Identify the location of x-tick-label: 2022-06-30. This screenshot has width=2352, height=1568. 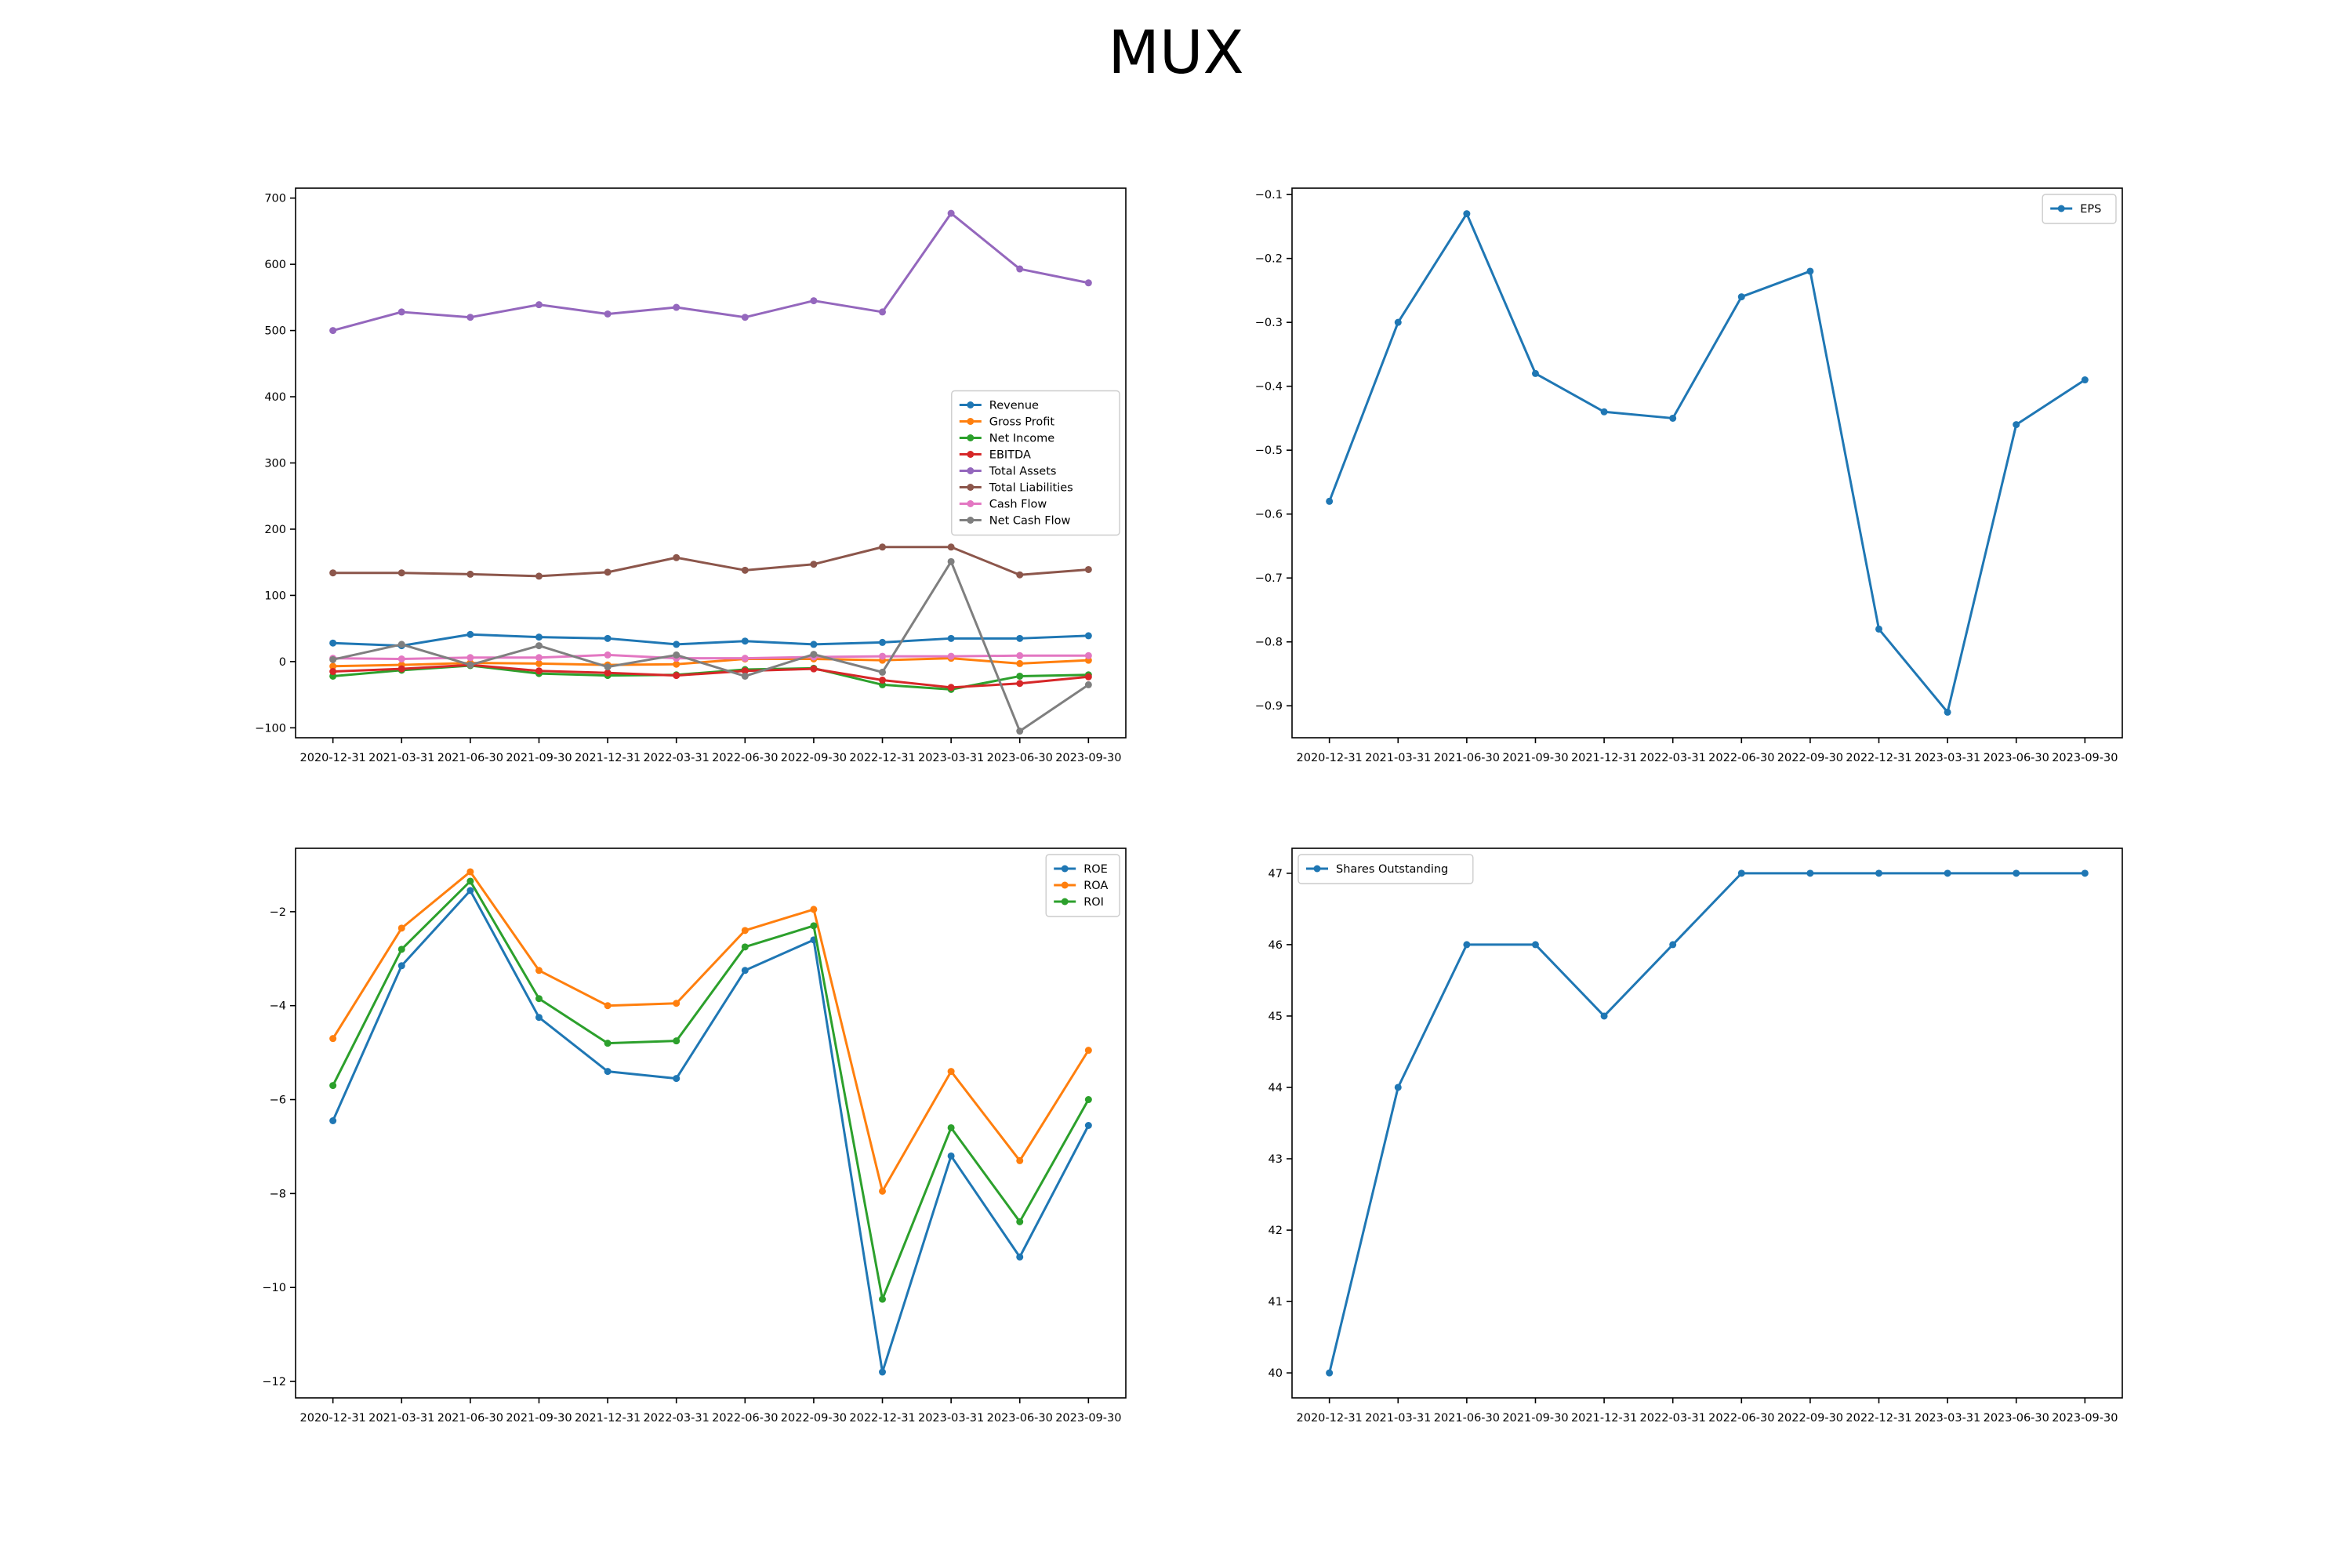
(1741, 758).